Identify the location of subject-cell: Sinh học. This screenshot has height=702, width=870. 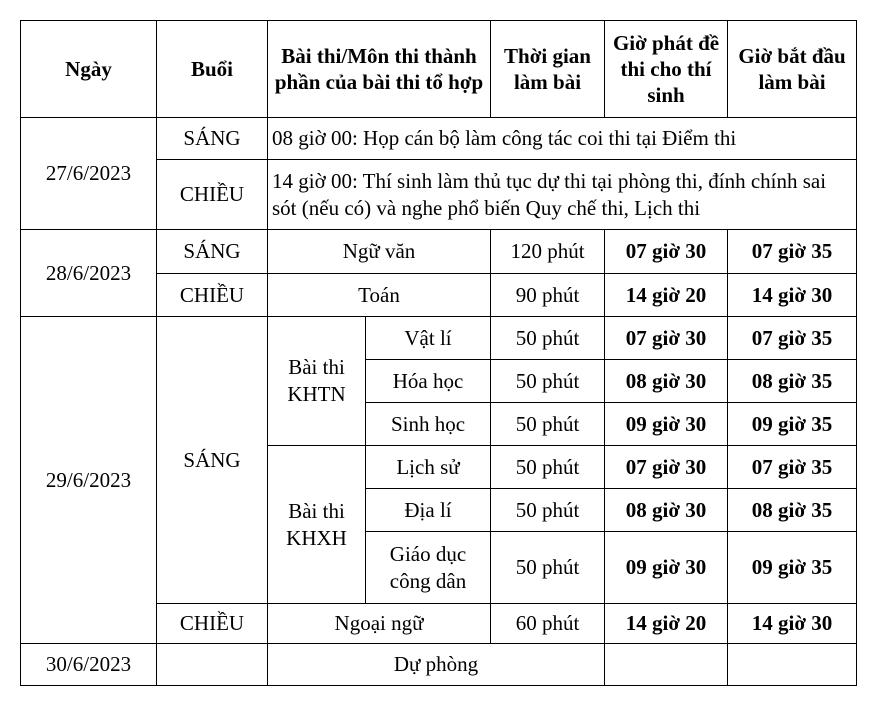
(428, 424).